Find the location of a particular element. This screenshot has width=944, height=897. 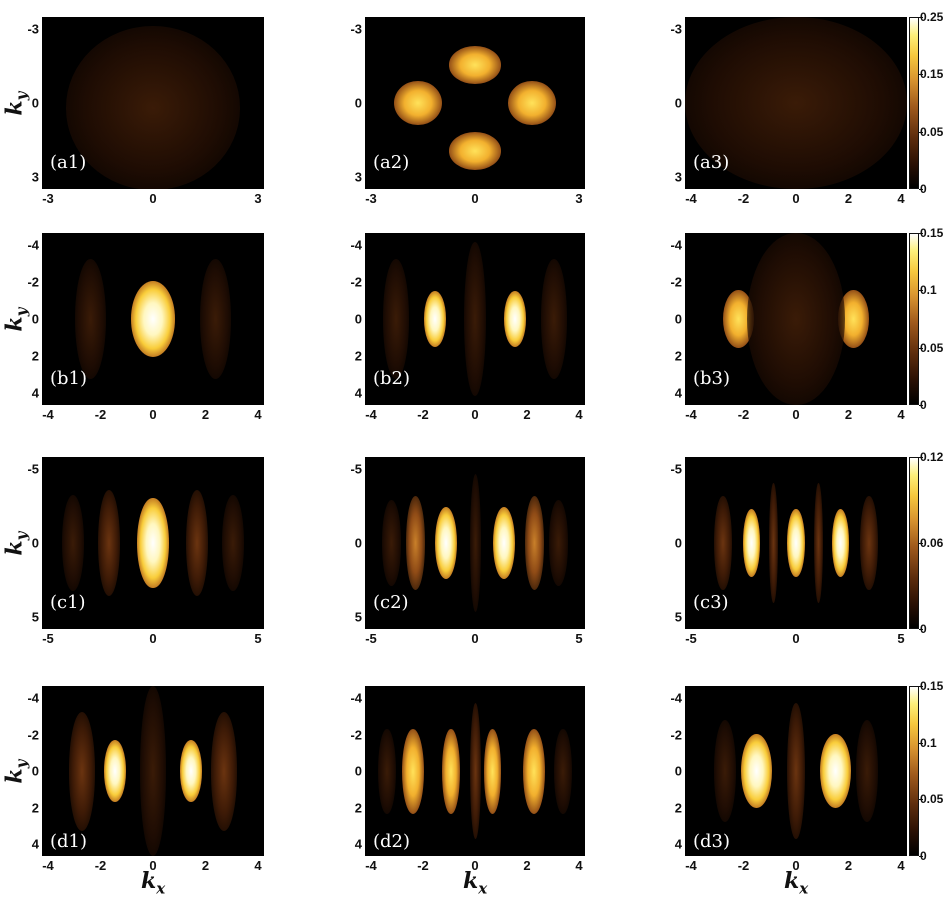

panel-label: (c2) is located at coordinates (391, 602).